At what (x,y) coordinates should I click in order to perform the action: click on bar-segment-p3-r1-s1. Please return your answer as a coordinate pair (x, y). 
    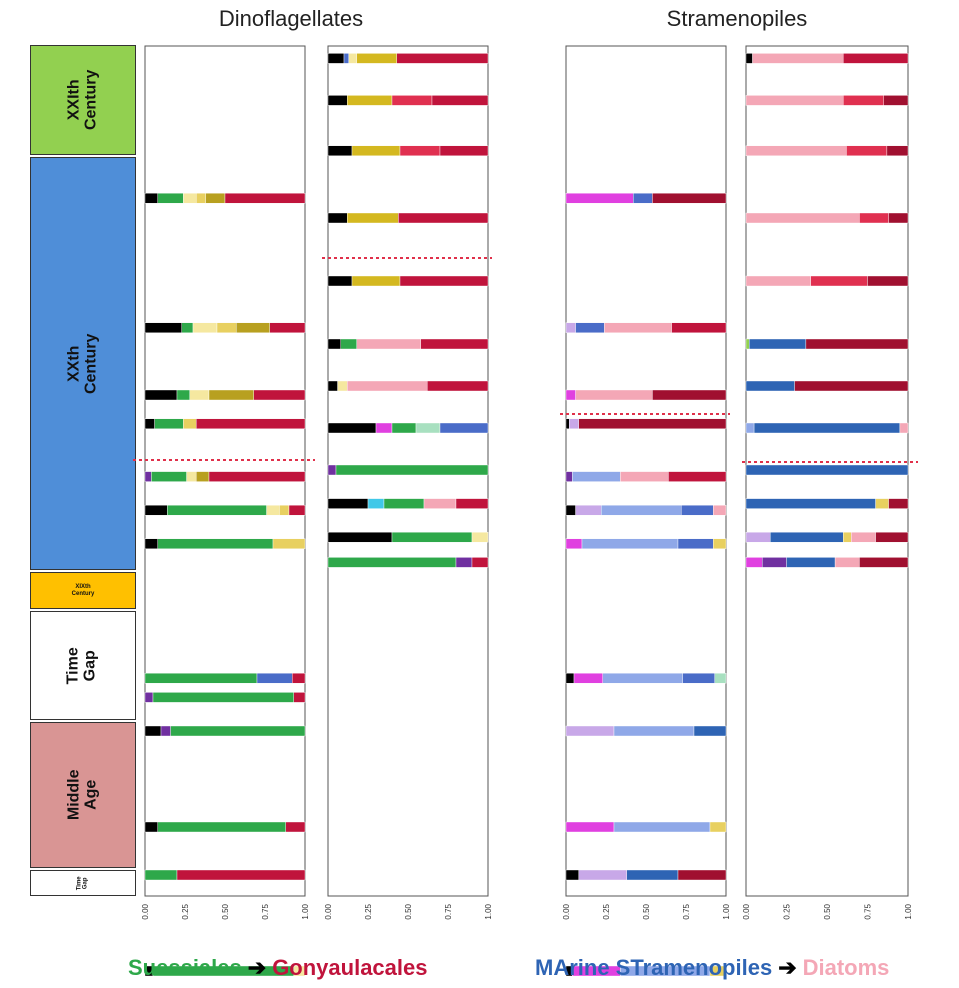
    Looking at the image, I should click on (599, 198).